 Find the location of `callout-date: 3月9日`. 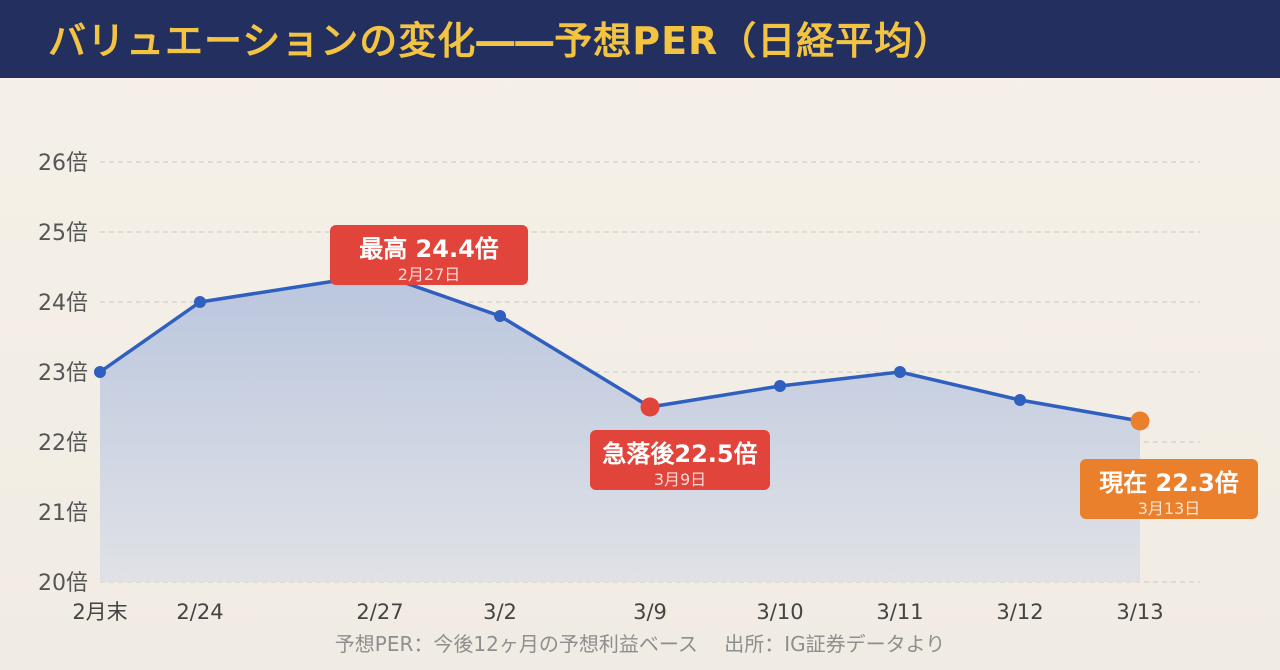

callout-date: 3月9日 is located at coordinates (680, 479).